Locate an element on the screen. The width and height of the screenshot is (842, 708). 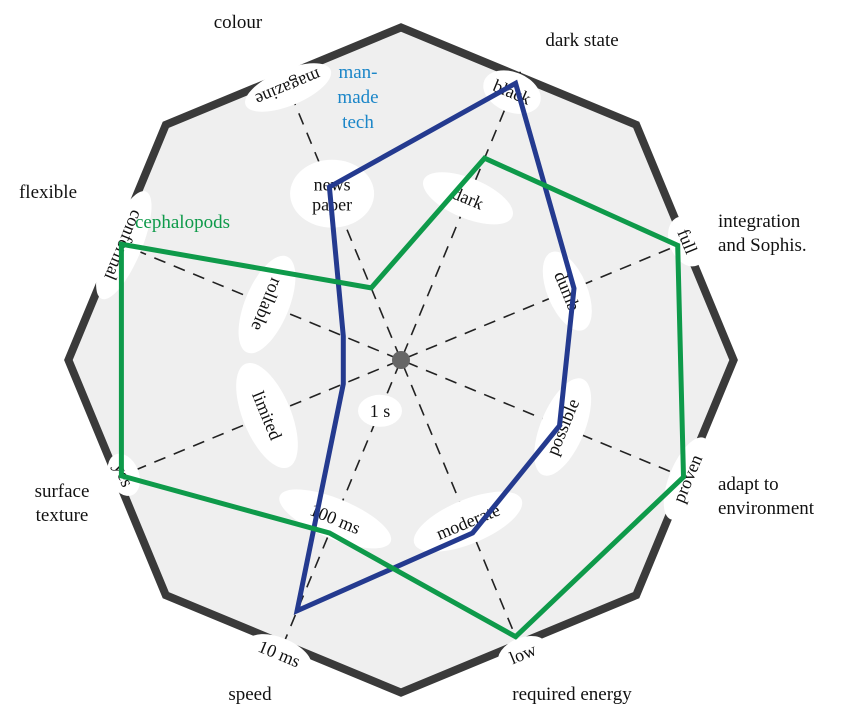
tick-label: 1 s is located at coordinates (380, 410).